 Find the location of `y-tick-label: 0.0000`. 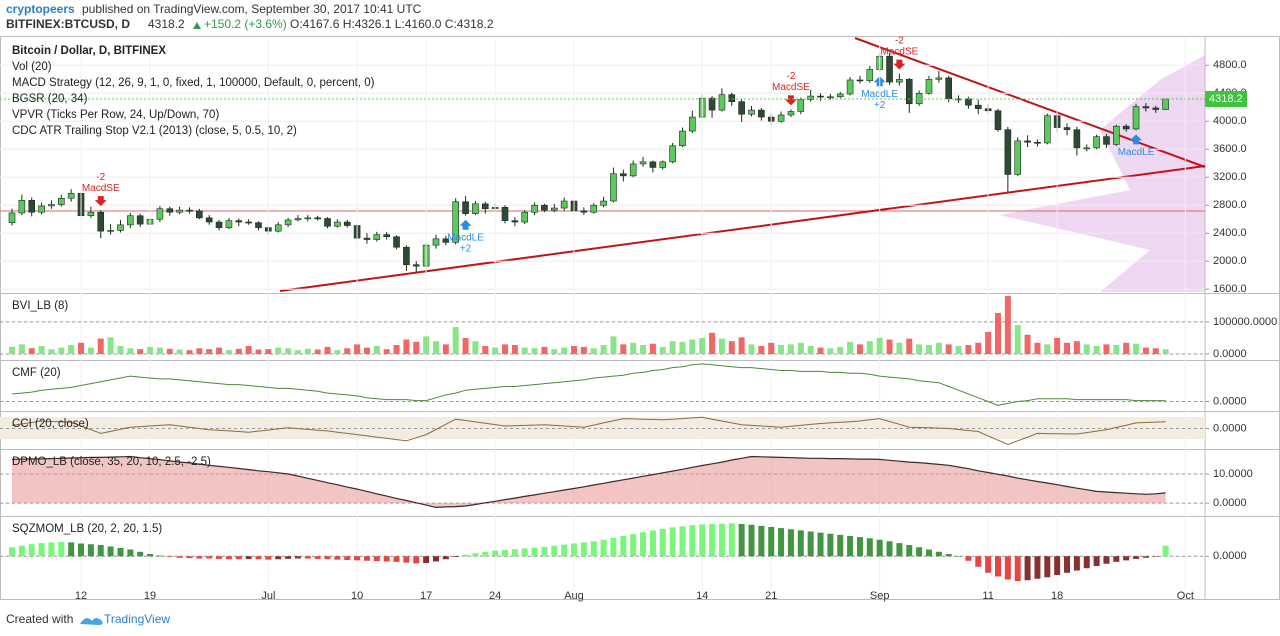

y-tick-label: 0.0000 is located at coordinates (1230, 428).